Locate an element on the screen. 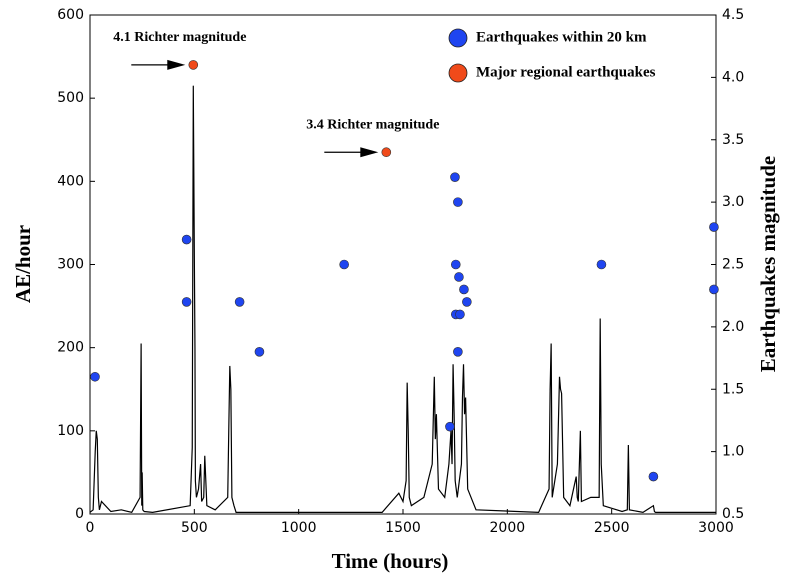  y2-tick-label: 2.0 is located at coordinates (733, 327).